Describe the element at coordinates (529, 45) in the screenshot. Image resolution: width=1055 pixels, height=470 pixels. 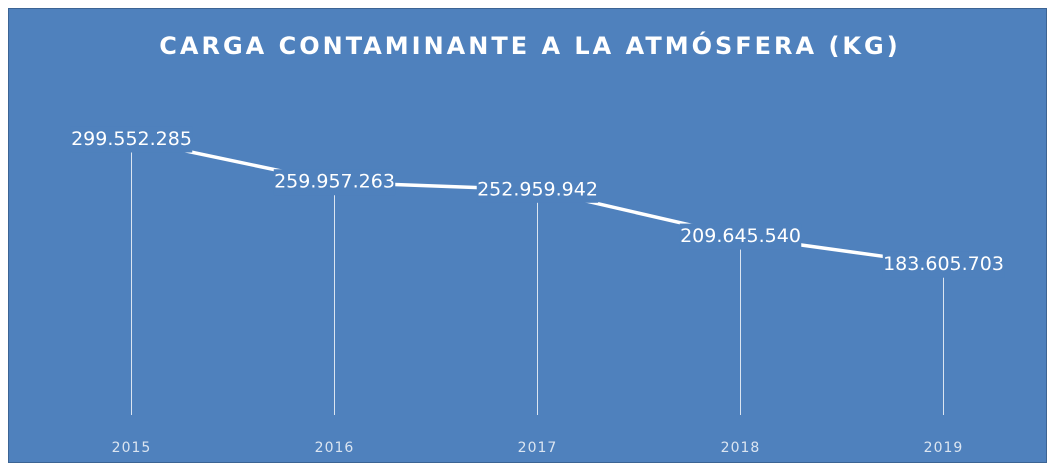
I see `chart-title: CARGA CONTAMINANTE A LA ATMÓSFERA (KG)` at that location.